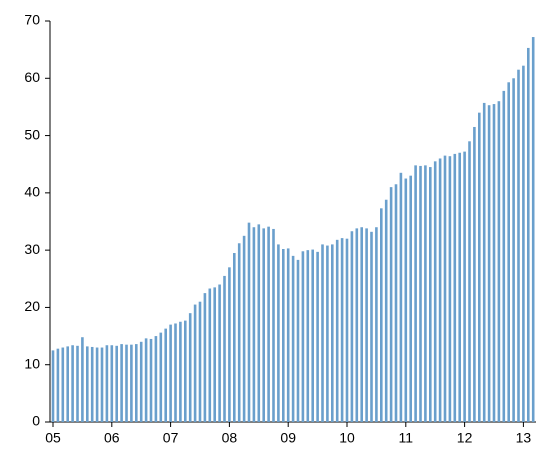  I want to click on x-tick-label: 11, so click(406, 438).